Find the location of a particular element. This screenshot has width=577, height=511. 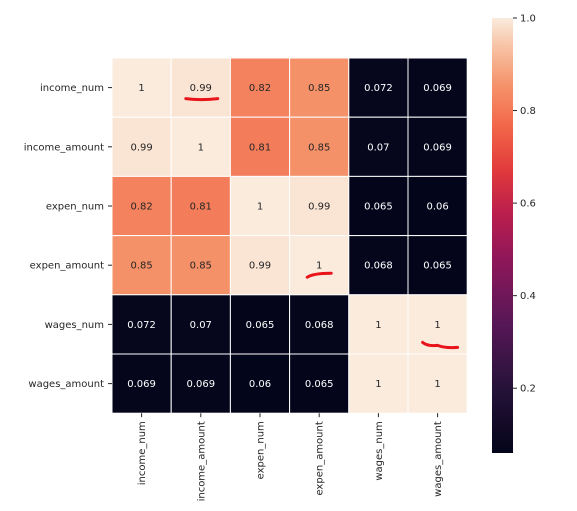

colorbar-tick-label: 0.8 is located at coordinates (528, 111).